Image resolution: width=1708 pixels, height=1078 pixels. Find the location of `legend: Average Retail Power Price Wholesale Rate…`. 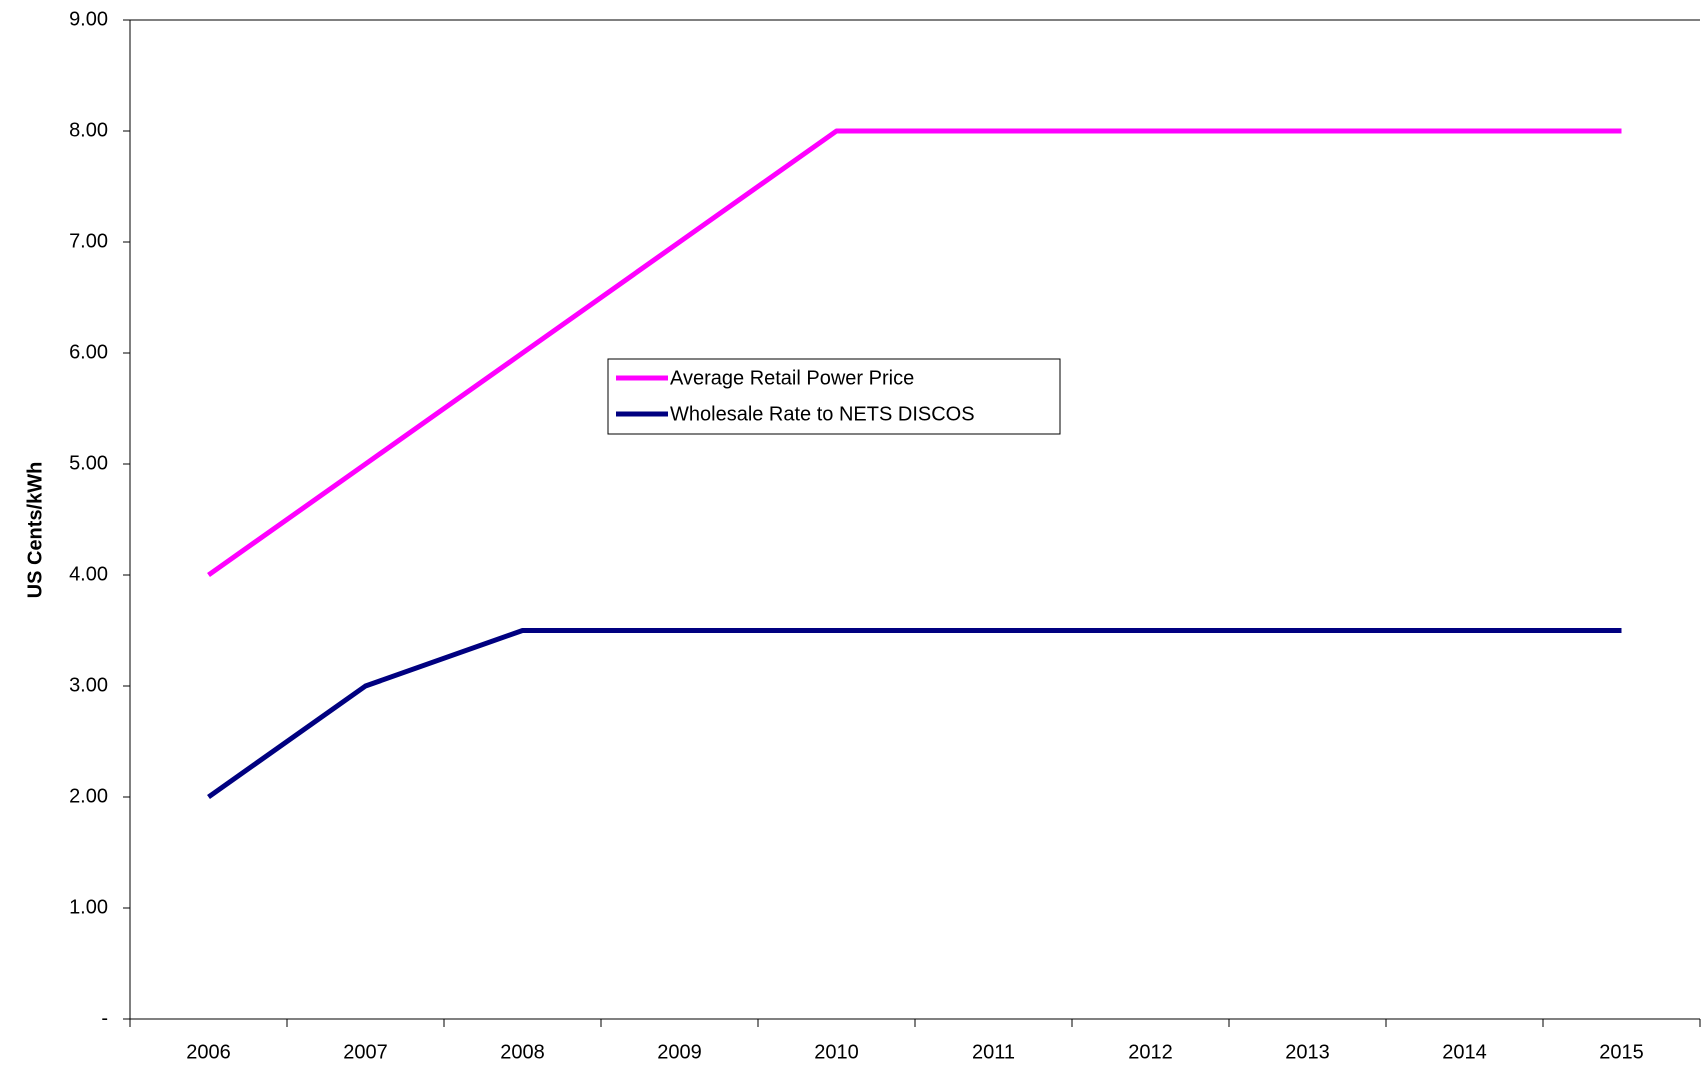

legend: Average Retail Power Price Wholesale Rate… is located at coordinates (834, 396).